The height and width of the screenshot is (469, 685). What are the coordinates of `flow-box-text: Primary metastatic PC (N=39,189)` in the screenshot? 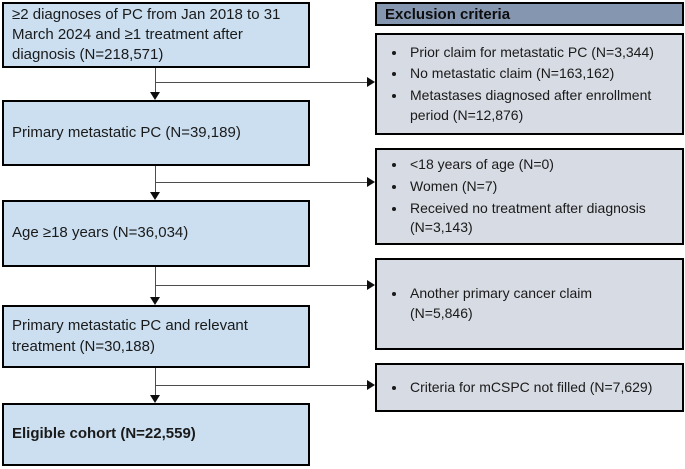 It's located at (126, 132).